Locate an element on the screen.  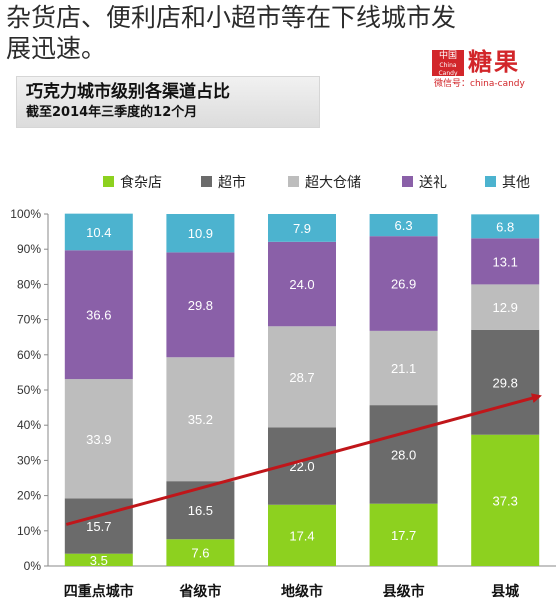
y-tick-label: 60% is located at coordinates (29, 355).